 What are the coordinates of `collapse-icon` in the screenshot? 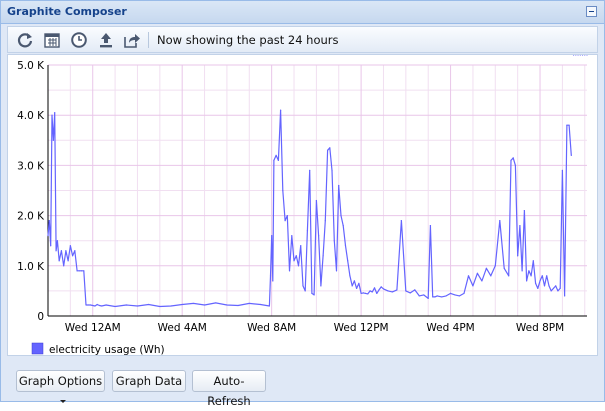 It's located at (591, 11).